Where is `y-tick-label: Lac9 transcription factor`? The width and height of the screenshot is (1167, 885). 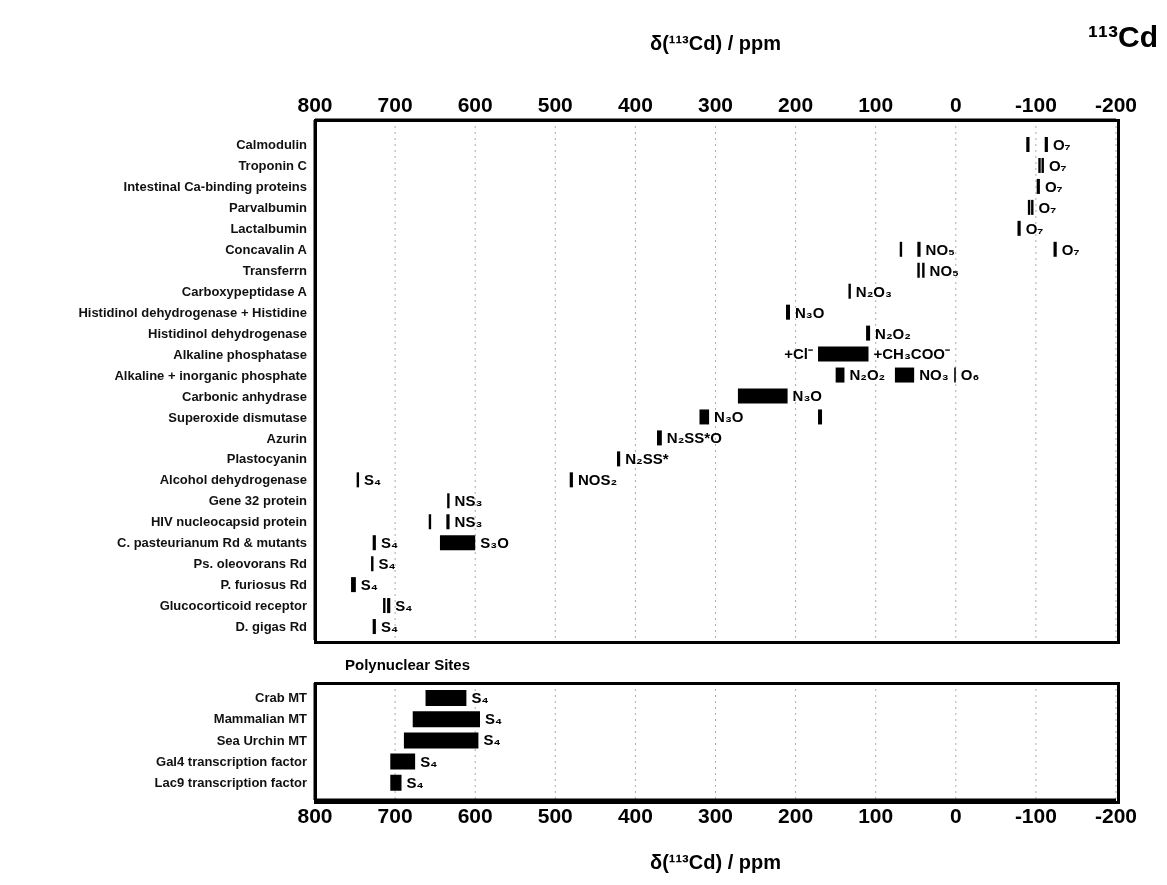
y-tick-label: Lac9 transcription factor is located at coordinates (230, 783).